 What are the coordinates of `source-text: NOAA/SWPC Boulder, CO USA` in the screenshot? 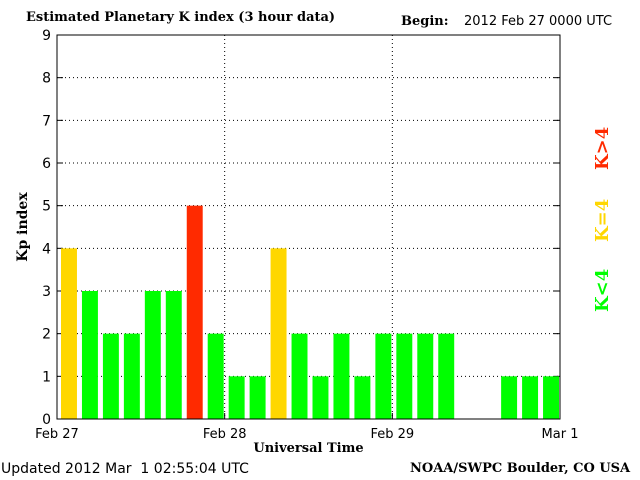 It's located at (520, 468).